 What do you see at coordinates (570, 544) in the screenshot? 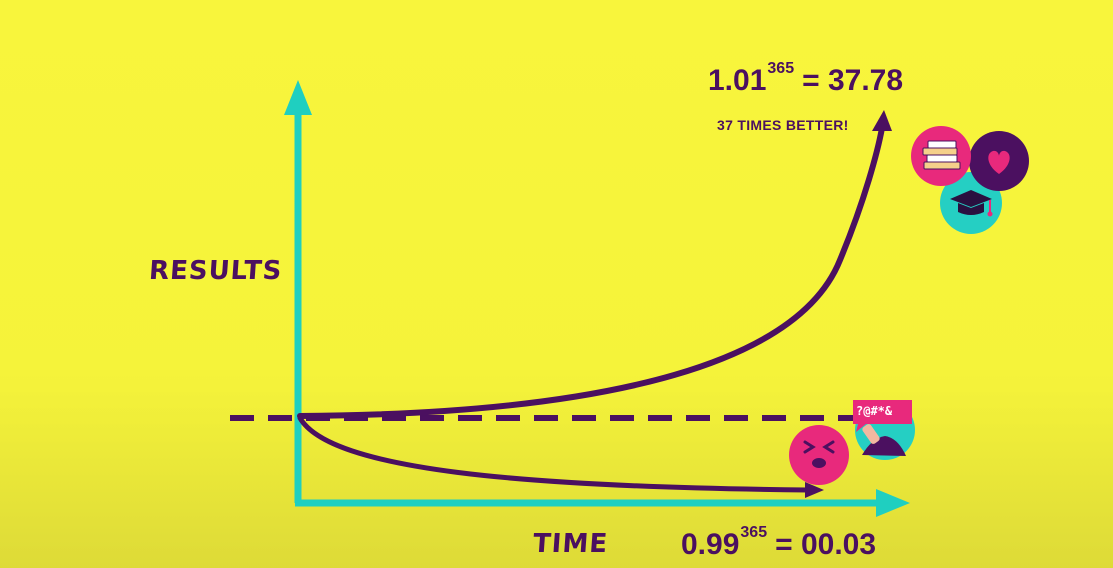
I see `x-axis-label: TIME` at bounding box center [570, 544].